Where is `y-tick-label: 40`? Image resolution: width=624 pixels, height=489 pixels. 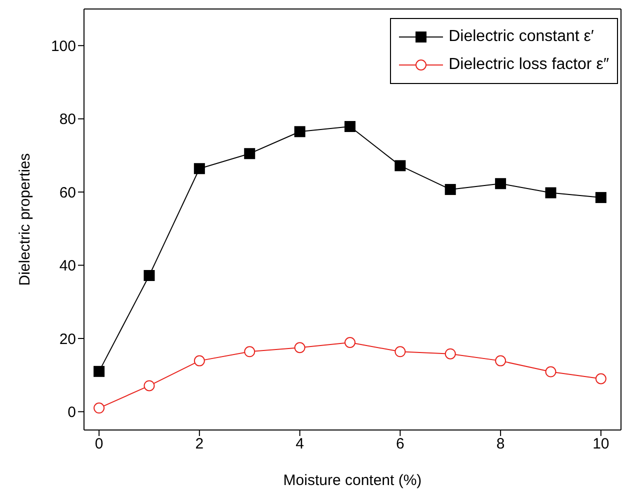
y-tick-label: 40 is located at coordinates (67, 266).